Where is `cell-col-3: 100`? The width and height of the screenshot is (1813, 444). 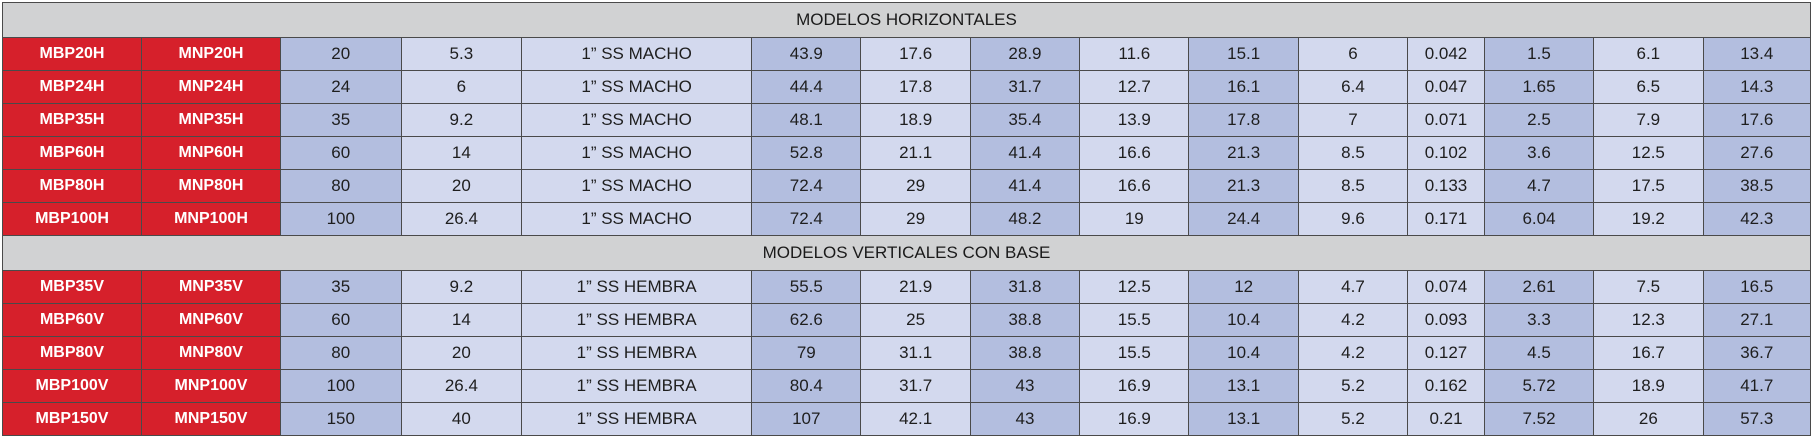
cell-col-3: 100 is located at coordinates (340, 219).